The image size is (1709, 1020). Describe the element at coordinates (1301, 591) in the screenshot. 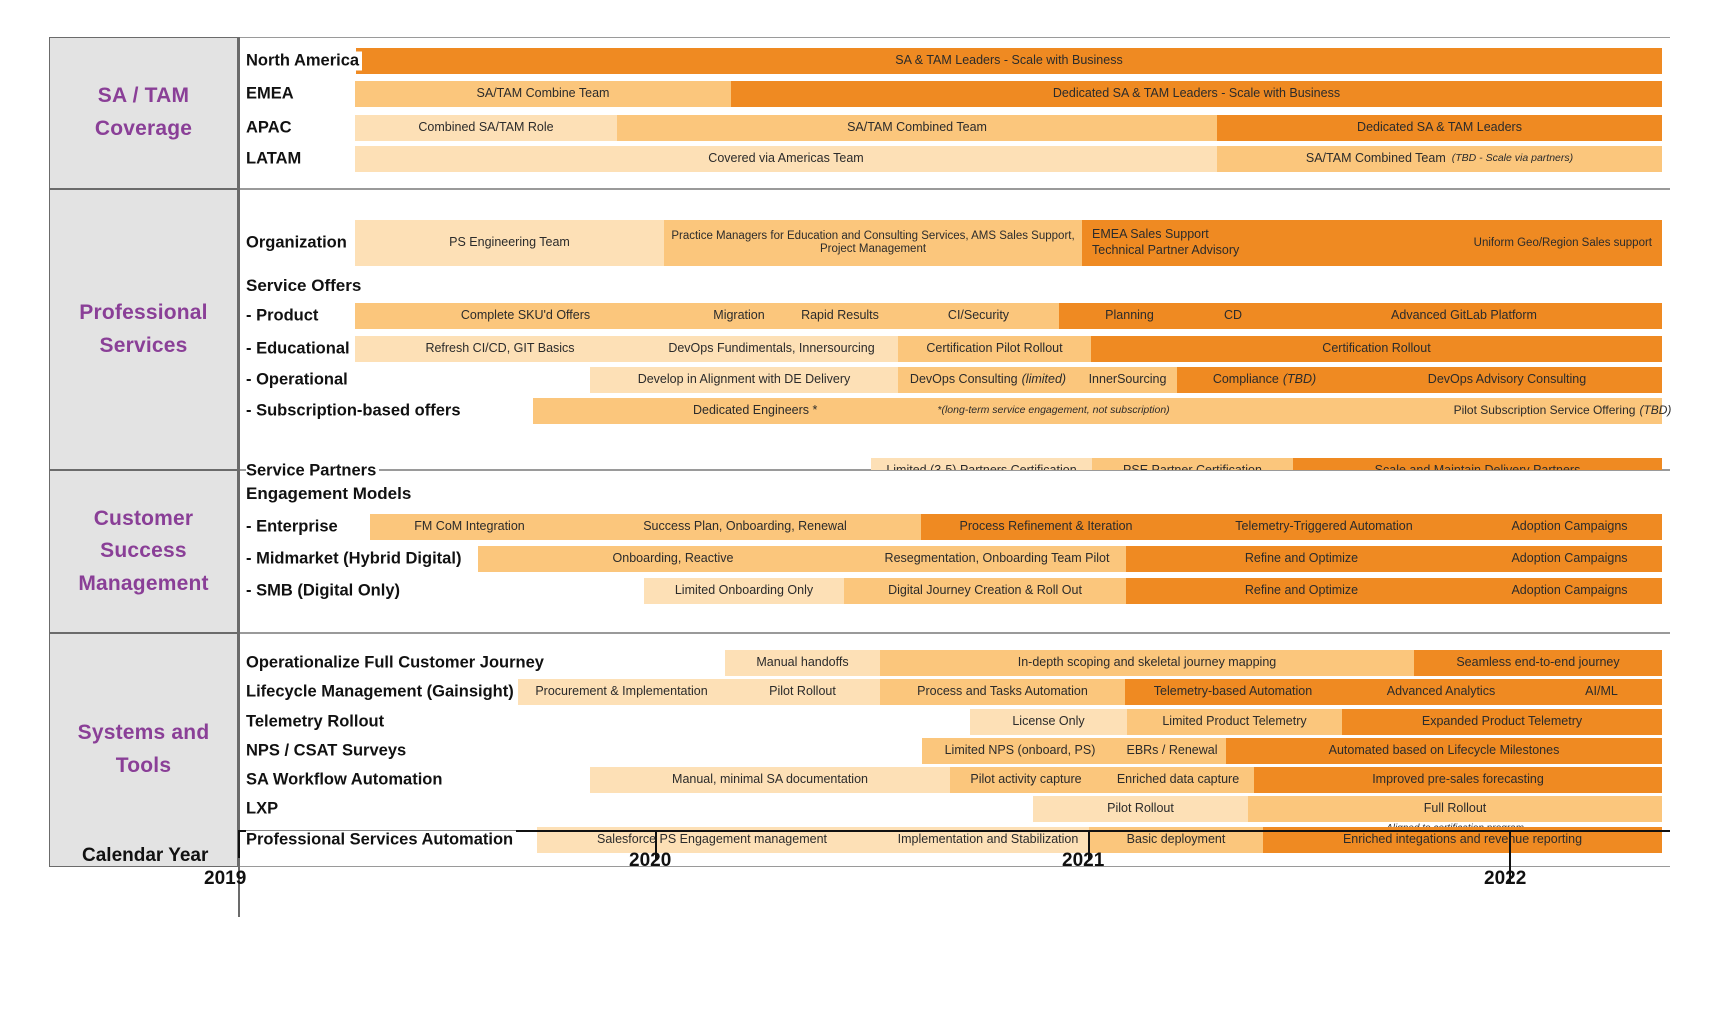

I see `bar-smb-3: Refine and Optimize` at that location.